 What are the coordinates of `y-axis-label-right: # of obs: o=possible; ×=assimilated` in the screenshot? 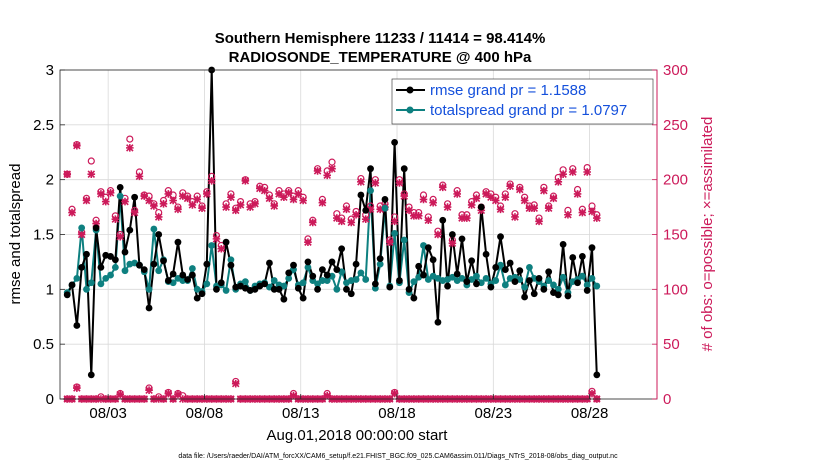 It's located at (707, 234).